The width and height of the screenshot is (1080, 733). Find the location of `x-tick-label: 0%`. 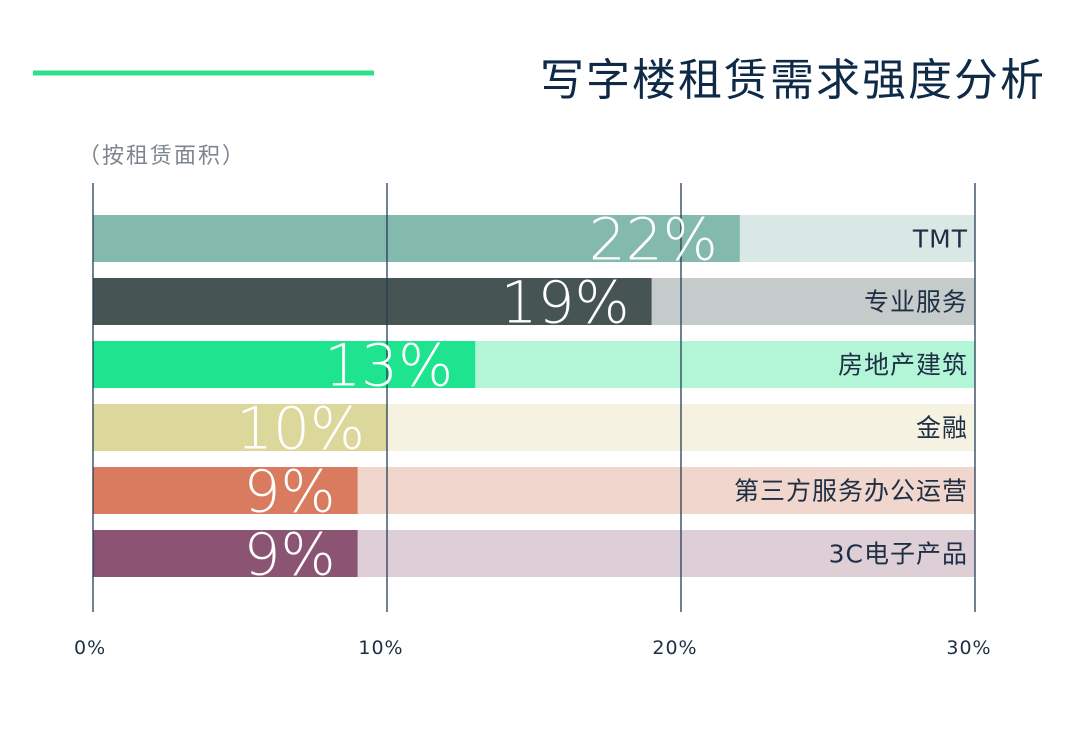

x-tick-label: 0% is located at coordinates (90, 648).